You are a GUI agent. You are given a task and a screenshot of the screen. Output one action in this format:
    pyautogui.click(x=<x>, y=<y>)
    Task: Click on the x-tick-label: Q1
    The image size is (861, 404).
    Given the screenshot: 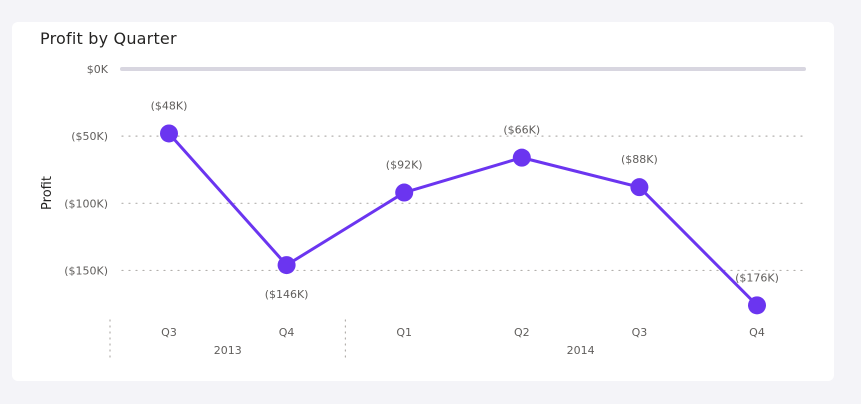 What is the action you would take?
    pyautogui.click(x=404, y=332)
    